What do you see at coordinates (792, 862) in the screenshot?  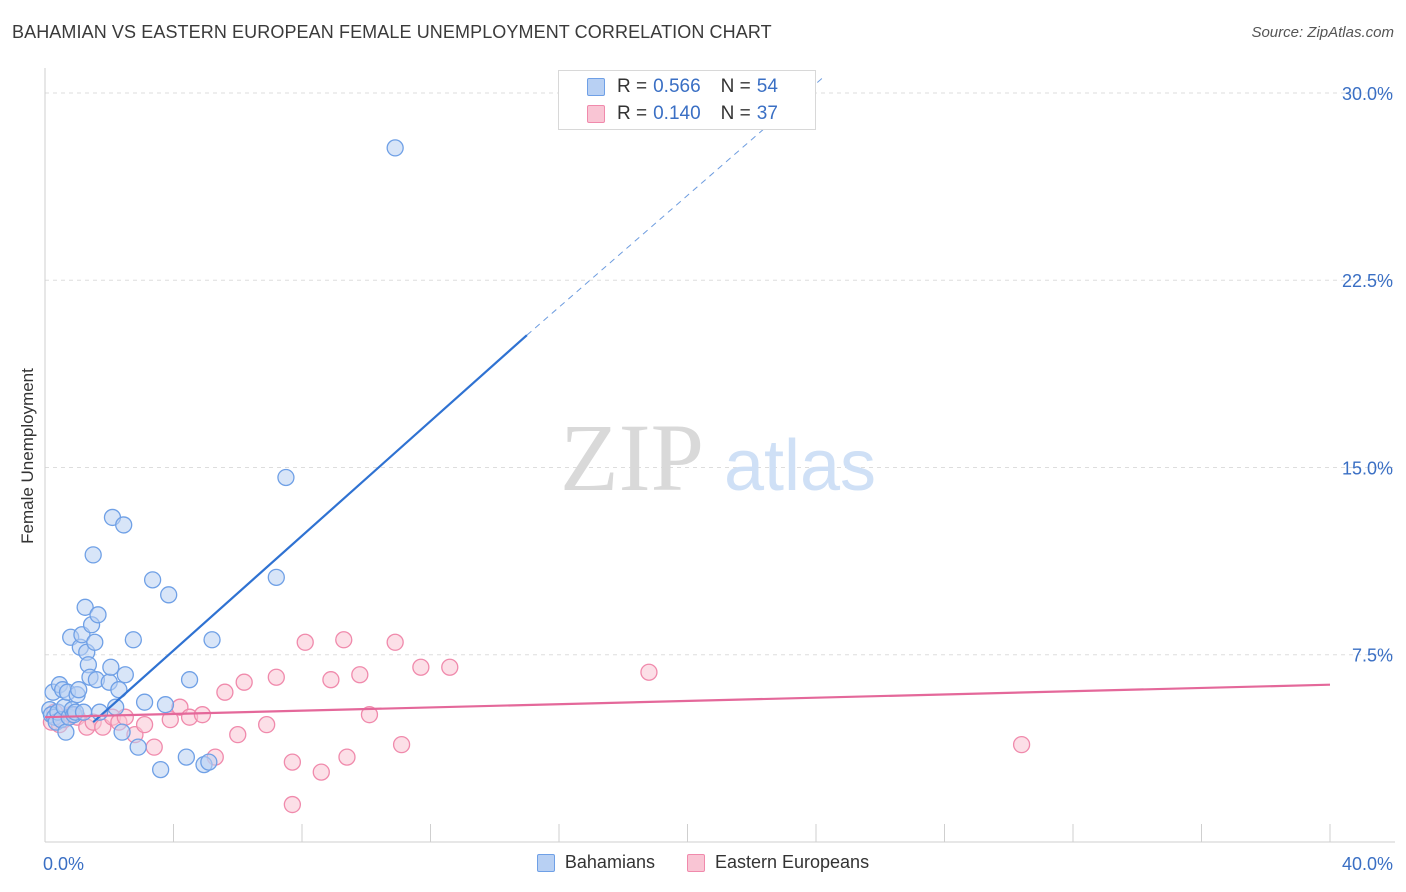 I see `legend-label-eastern-europeans: Eastern Europeans` at bounding box center [792, 862].